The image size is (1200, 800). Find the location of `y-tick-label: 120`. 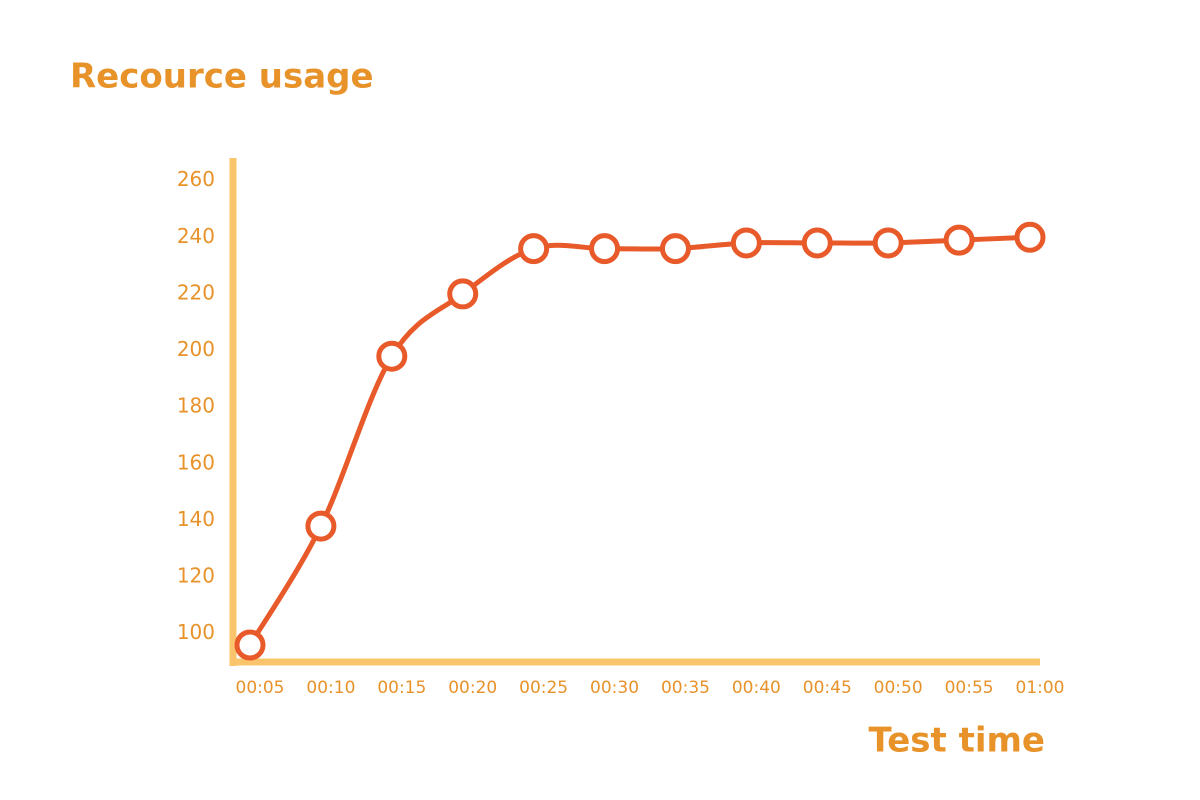

y-tick-label: 120 is located at coordinates (196, 576).